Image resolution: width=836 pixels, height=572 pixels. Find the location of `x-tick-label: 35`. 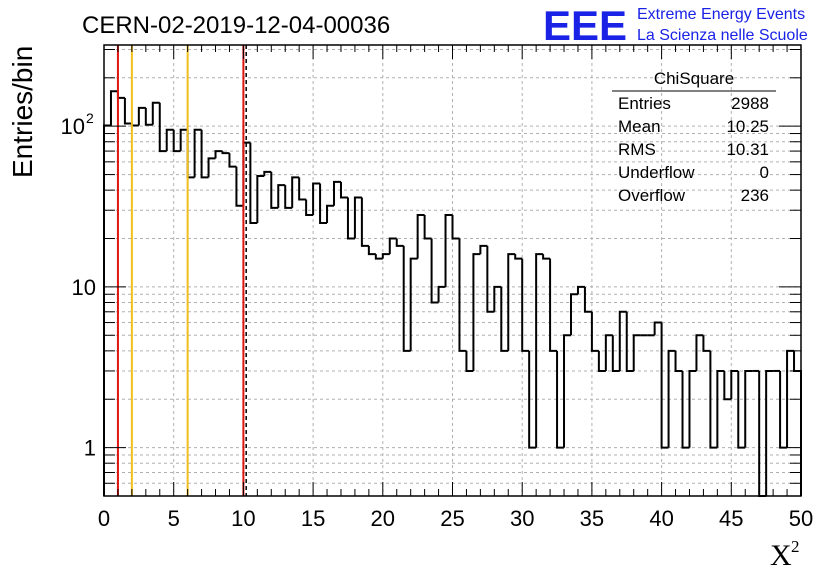

x-tick-label: 35 is located at coordinates (592, 518).